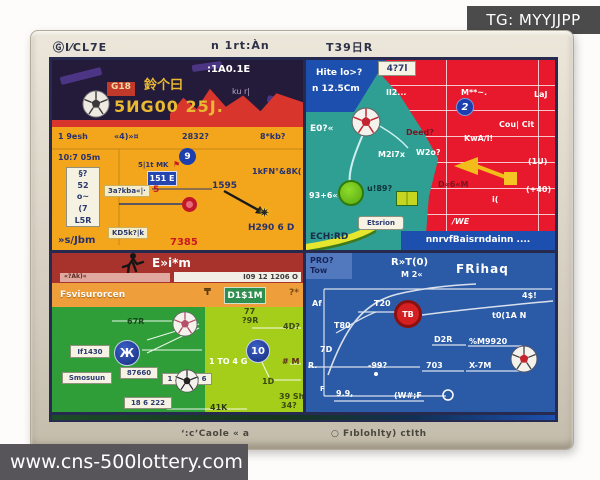  I want to click on pink-strip: «?Ak)«, so click(115, 277).